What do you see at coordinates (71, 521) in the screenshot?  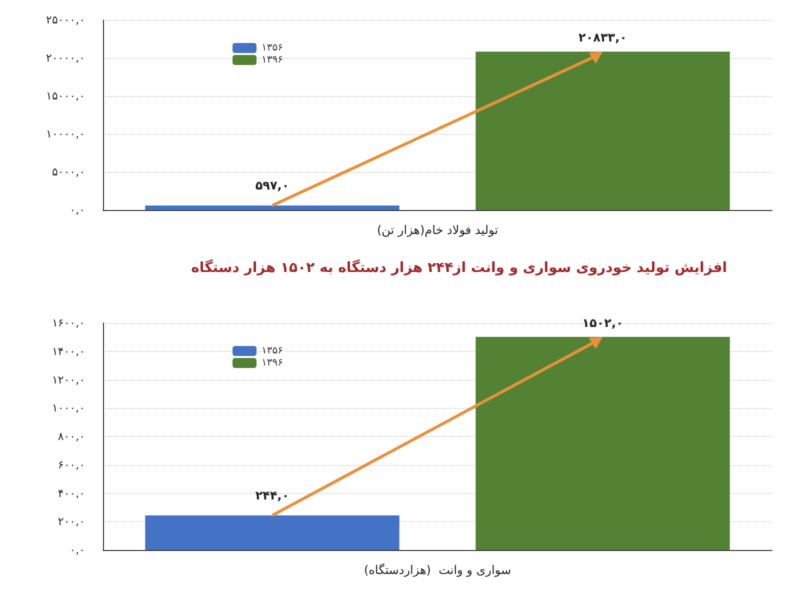 I see `y-tick-label: ۲۰۰,۰` at bounding box center [71, 521].